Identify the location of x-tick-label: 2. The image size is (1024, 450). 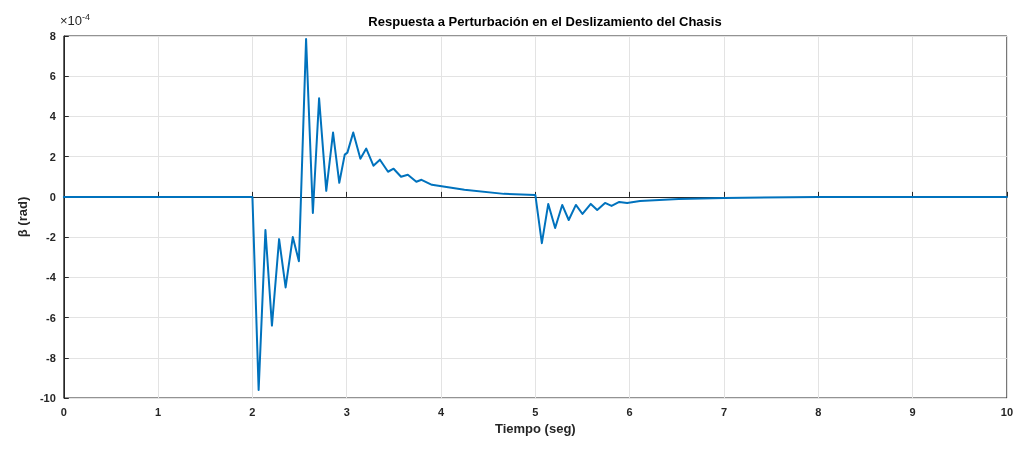
(252, 411).